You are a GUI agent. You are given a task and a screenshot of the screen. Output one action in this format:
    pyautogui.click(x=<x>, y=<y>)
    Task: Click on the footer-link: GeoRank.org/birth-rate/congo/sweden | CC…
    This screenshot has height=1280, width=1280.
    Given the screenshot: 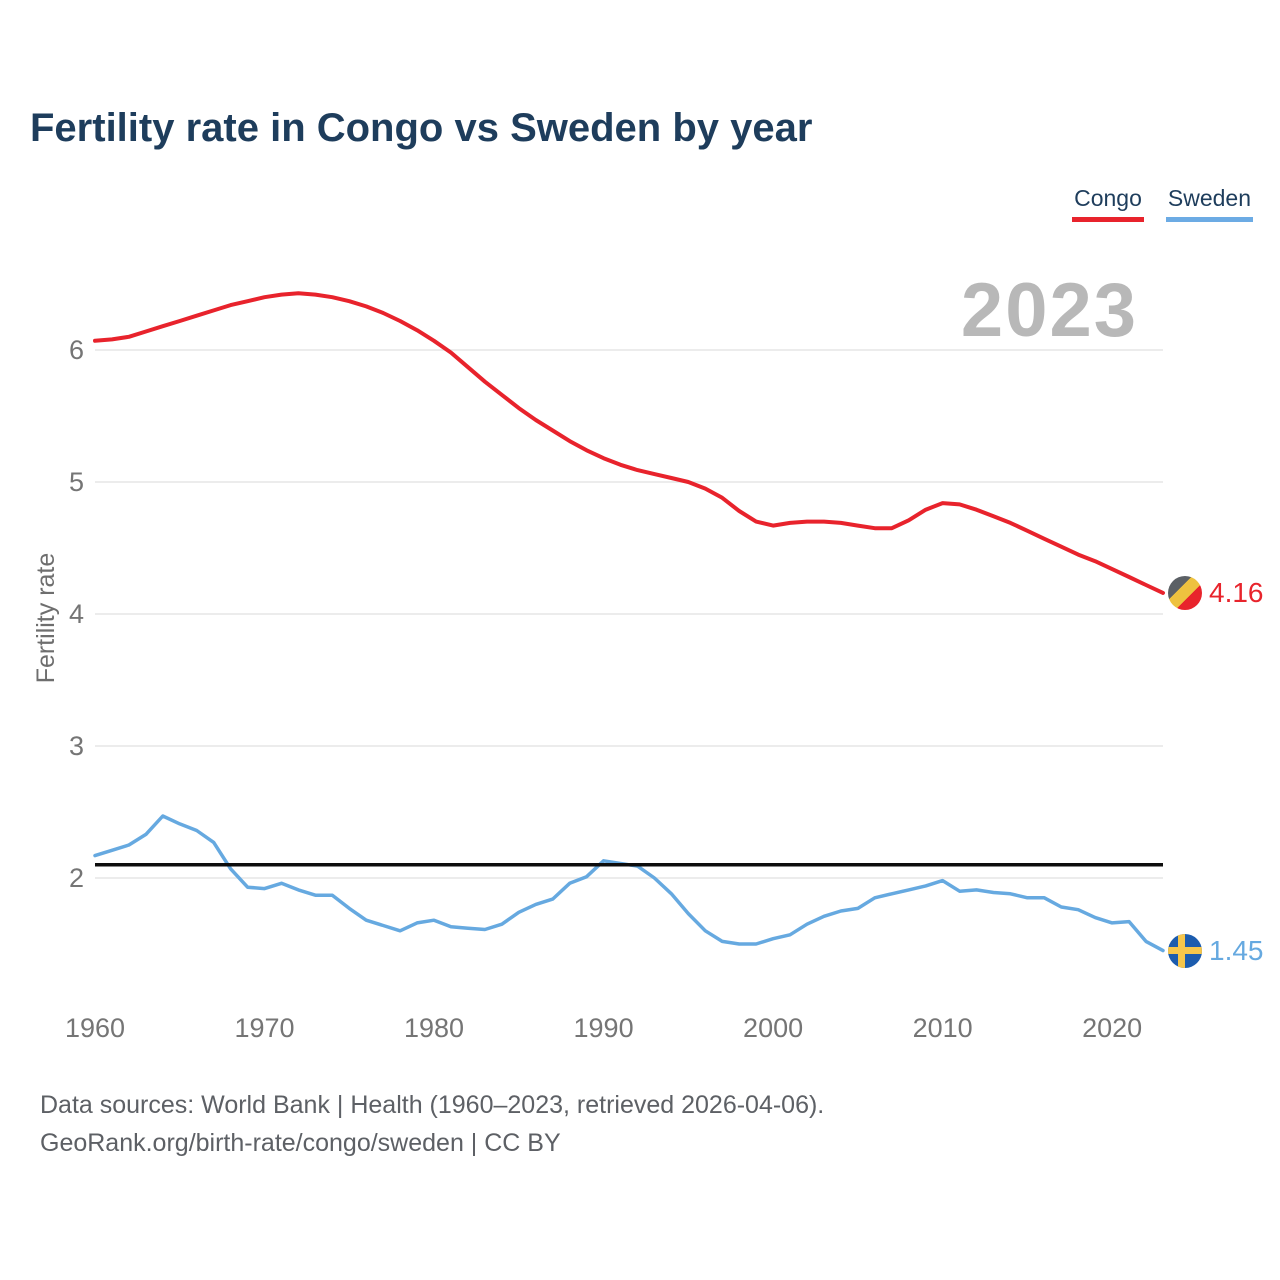 What is the action you would take?
    pyautogui.click(x=300, y=1143)
    